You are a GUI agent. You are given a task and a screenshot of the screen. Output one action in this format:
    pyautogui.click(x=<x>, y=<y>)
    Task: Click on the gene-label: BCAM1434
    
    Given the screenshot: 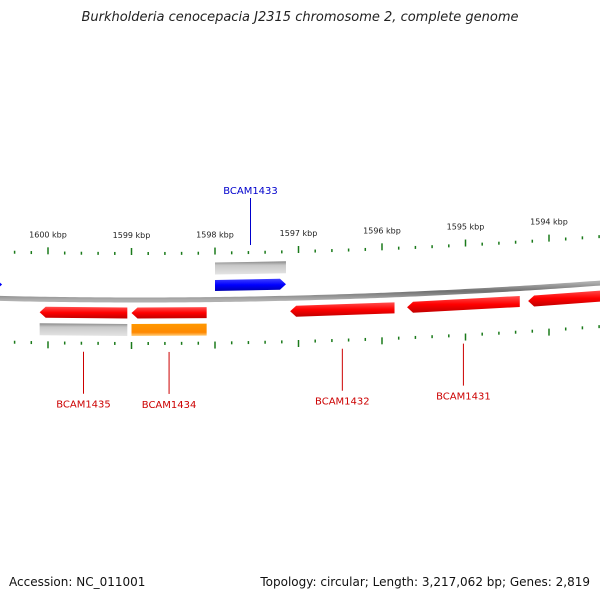 What is the action you would take?
    pyautogui.click(x=169, y=405)
    